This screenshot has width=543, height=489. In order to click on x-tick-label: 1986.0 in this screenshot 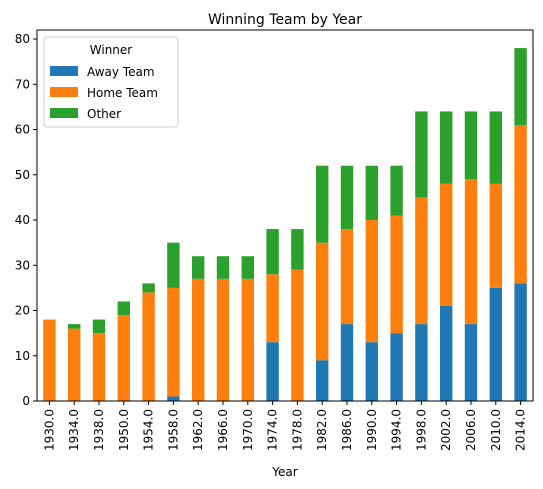, I will do `click(347, 430)`.